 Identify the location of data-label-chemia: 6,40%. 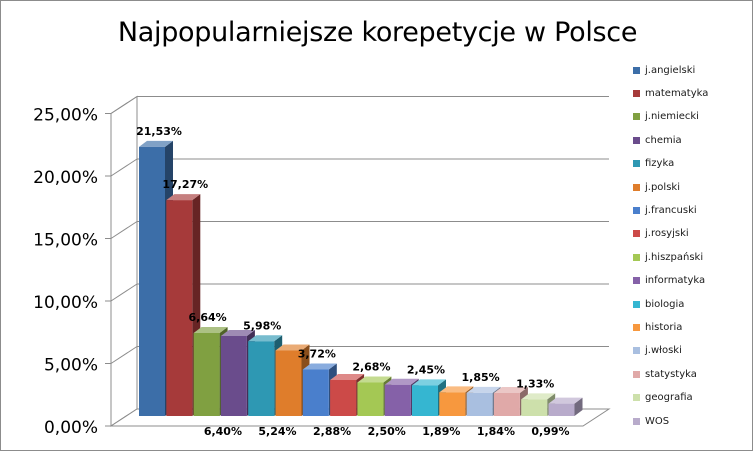
(223, 431).